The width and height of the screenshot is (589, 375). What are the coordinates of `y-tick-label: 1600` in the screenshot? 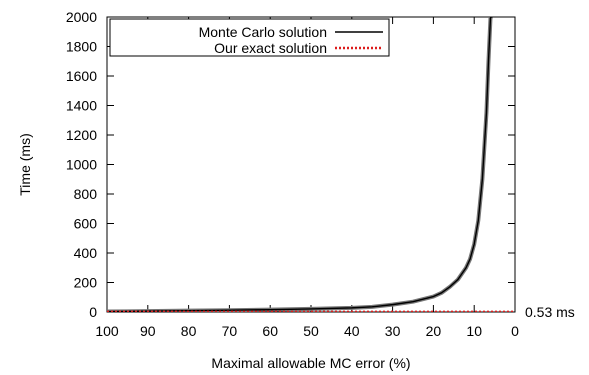 It's located at (81, 76).